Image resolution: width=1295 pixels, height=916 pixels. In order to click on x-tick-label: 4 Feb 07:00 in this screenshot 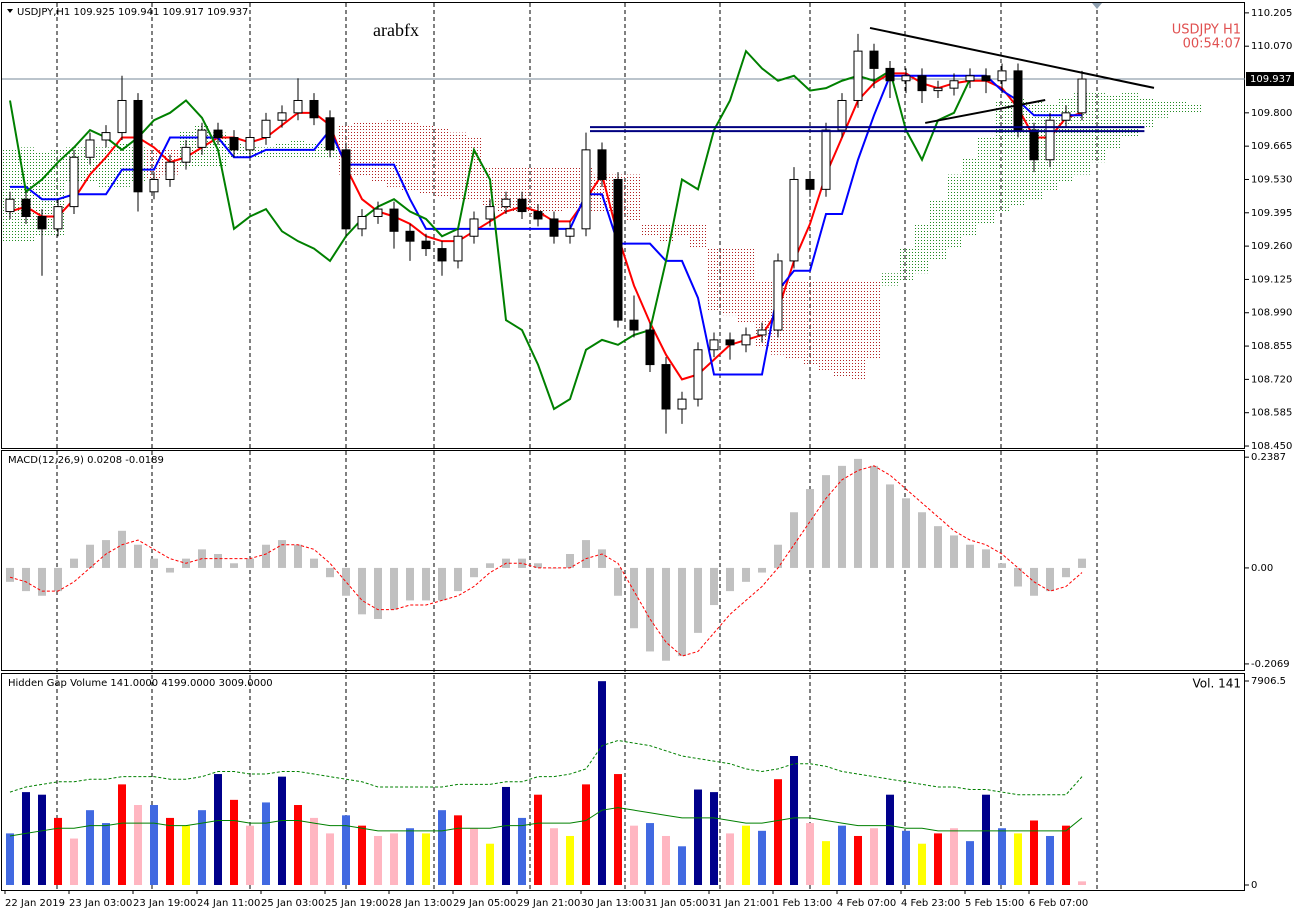, I will do `click(866, 903)`.